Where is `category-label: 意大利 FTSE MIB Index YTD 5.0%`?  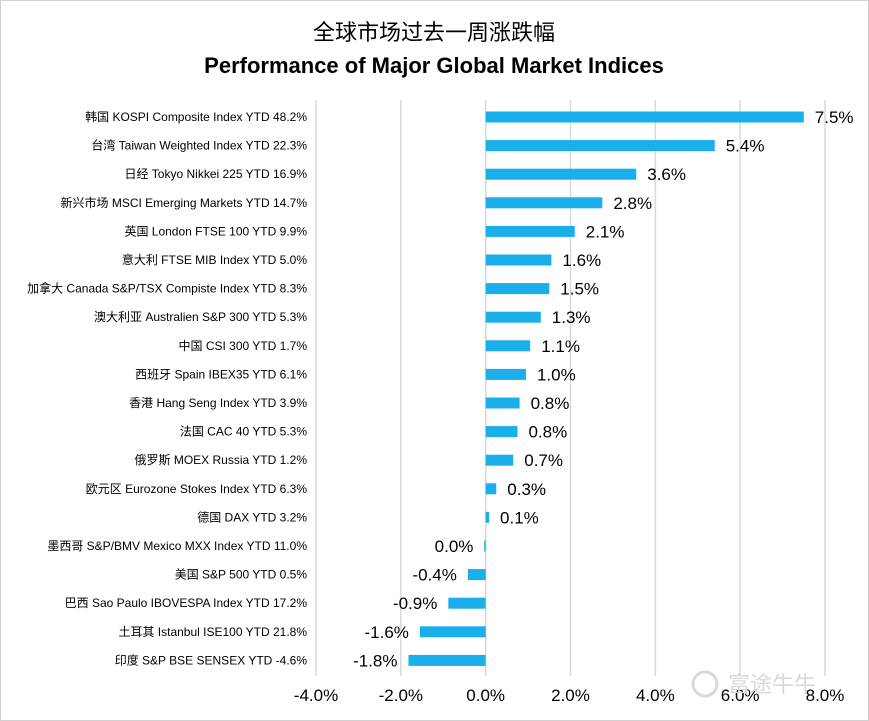 category-label: 意大利 FTSE MIB Index YTD 5.0% is located at coordinates (214, 259).